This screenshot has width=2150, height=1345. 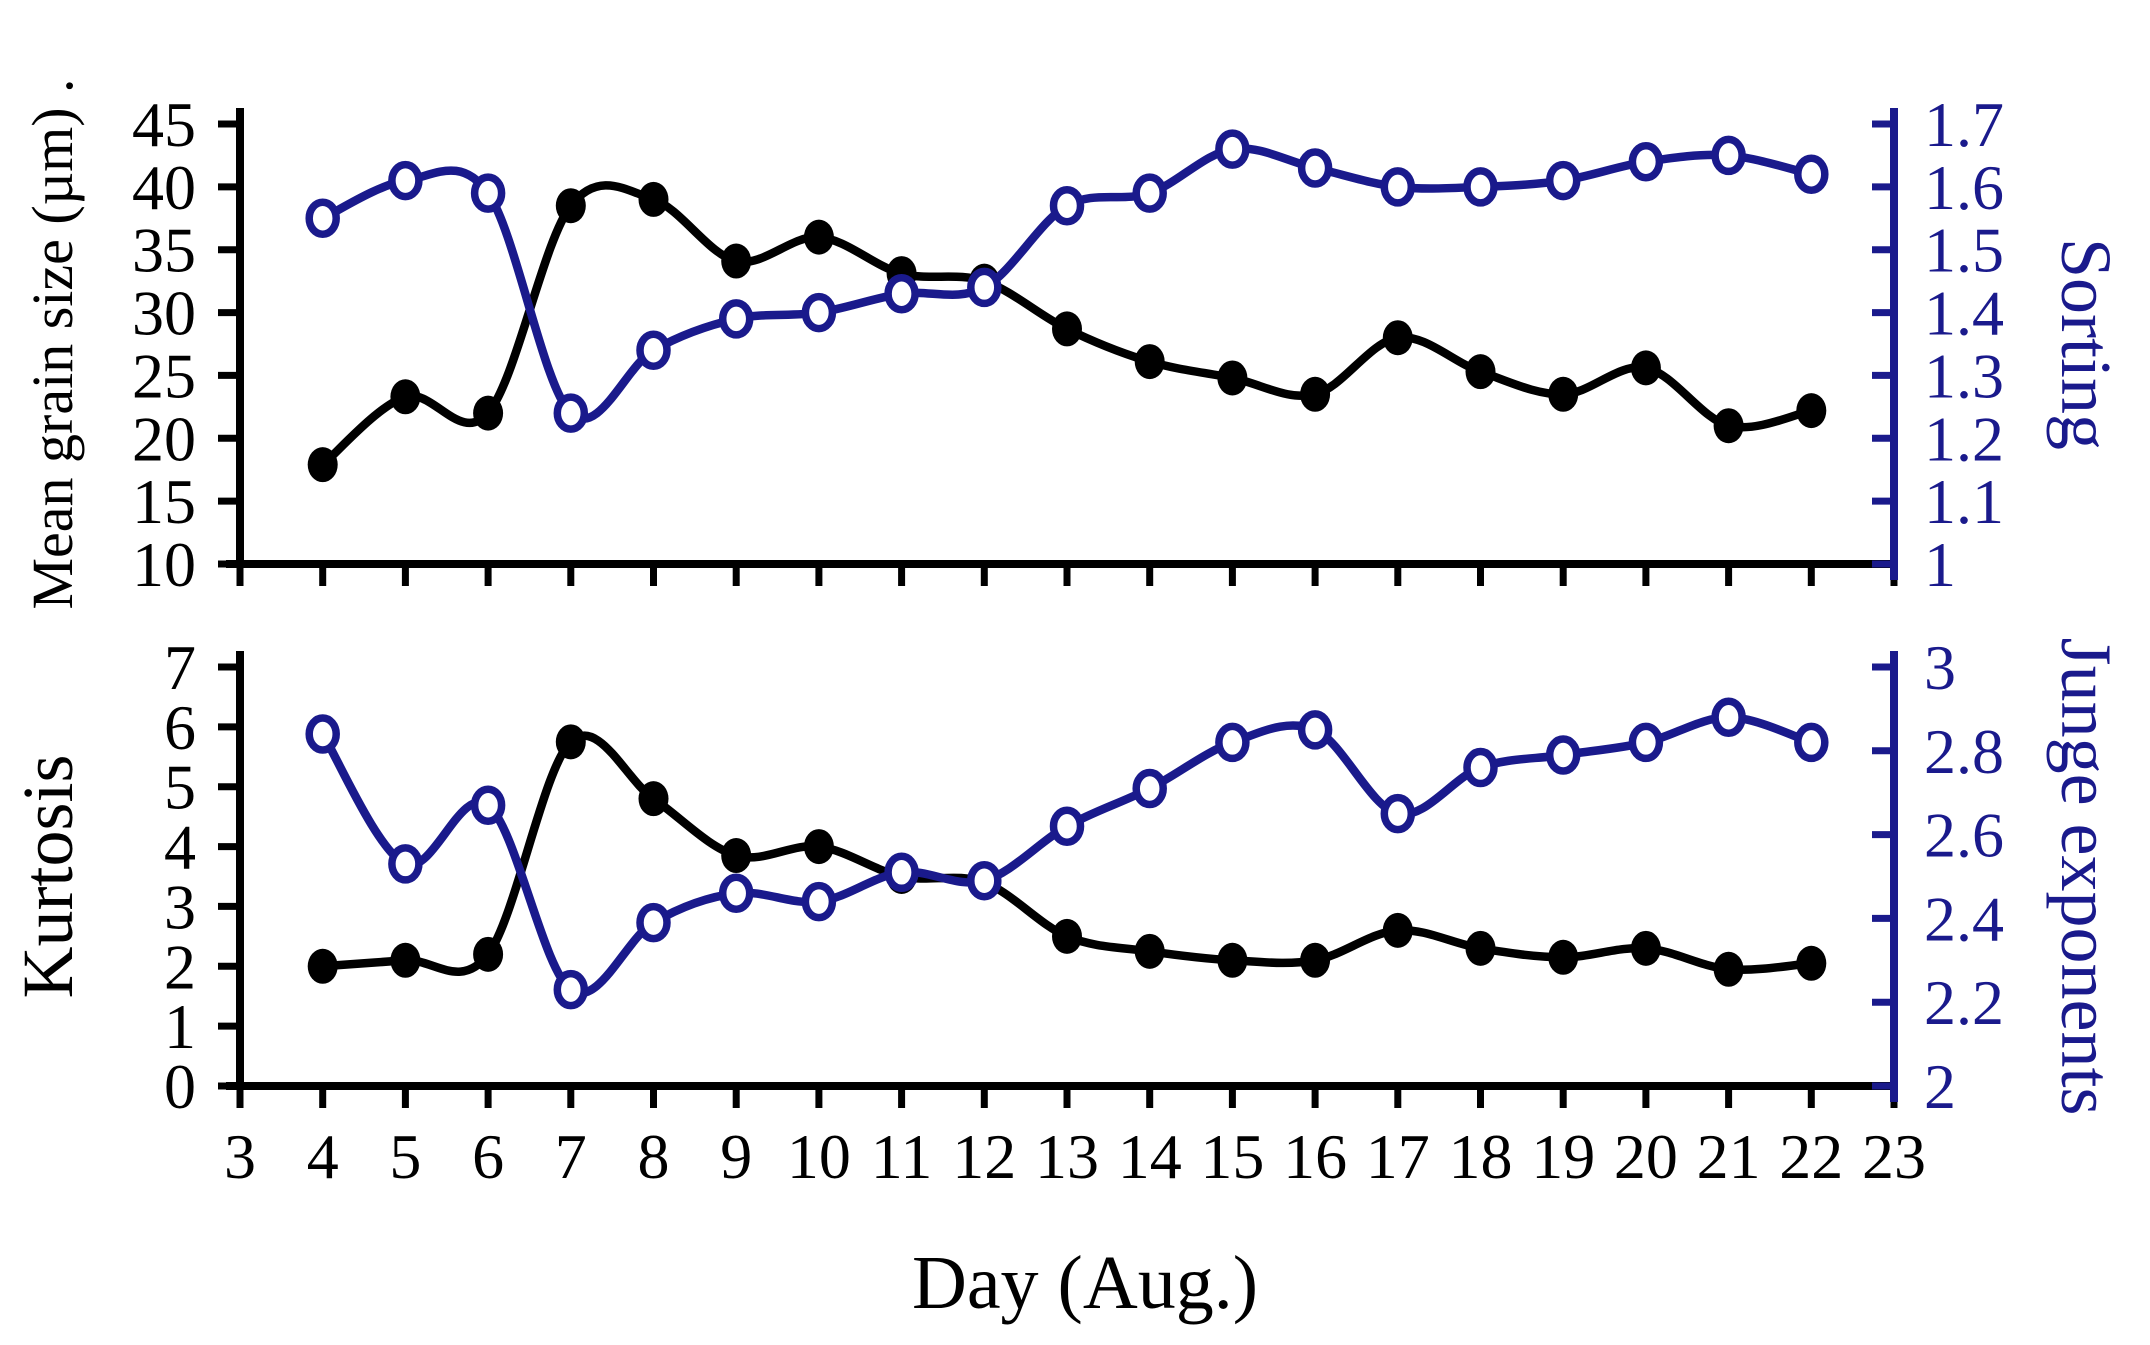 What do you see at coordinates (654, 1156) in the screenshot?
I see `x-axis-tick-label: 8` at bounding box center [654, 1156].